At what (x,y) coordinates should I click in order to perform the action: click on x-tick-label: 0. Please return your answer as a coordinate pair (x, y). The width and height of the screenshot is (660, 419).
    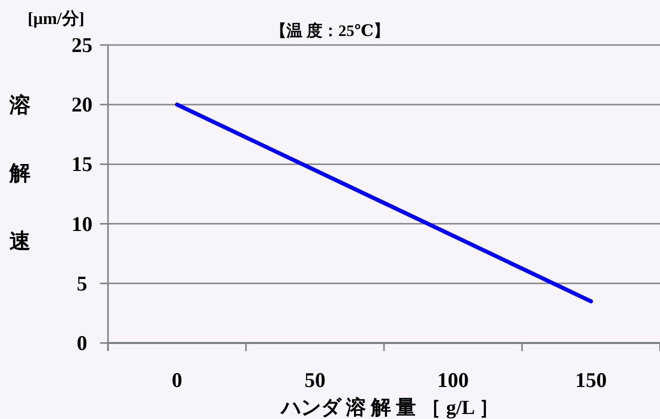
    Looking at the image, I should click on (177, 380).